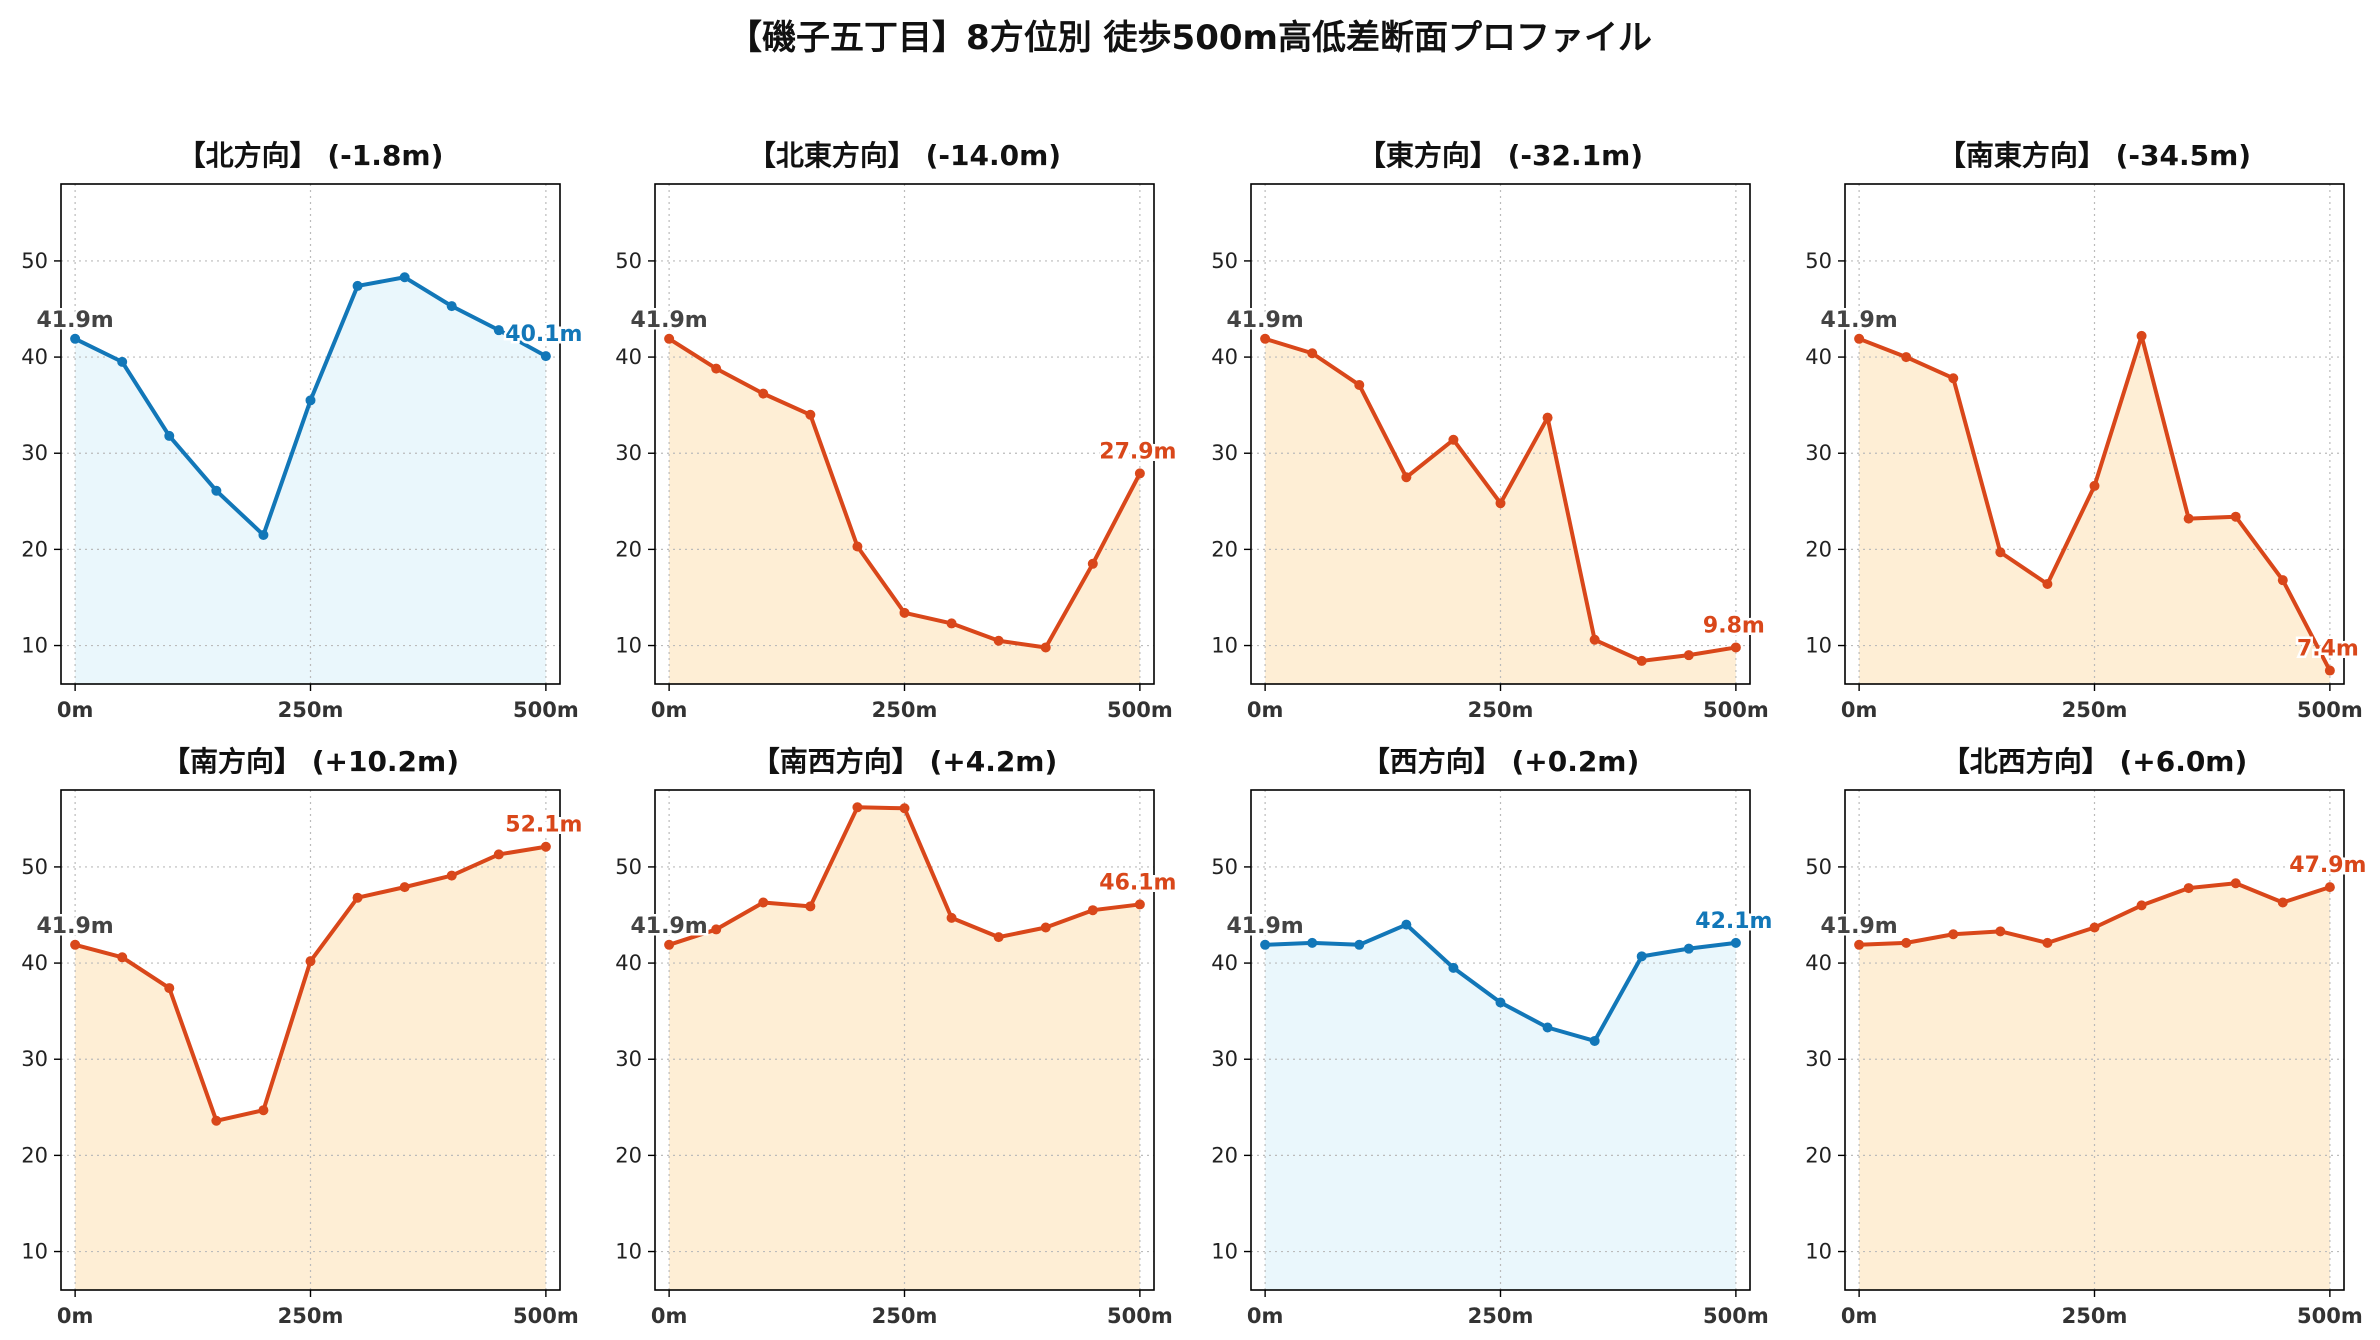 Image resolution: width=2380 pixels, height=1340 pixels. Describe the element at coordinates (1190, 38) in the screenshot. I see `figure-title: 【磯子五丁目】8方位別 徒歩500m高低差断面プロファイル` at that location.